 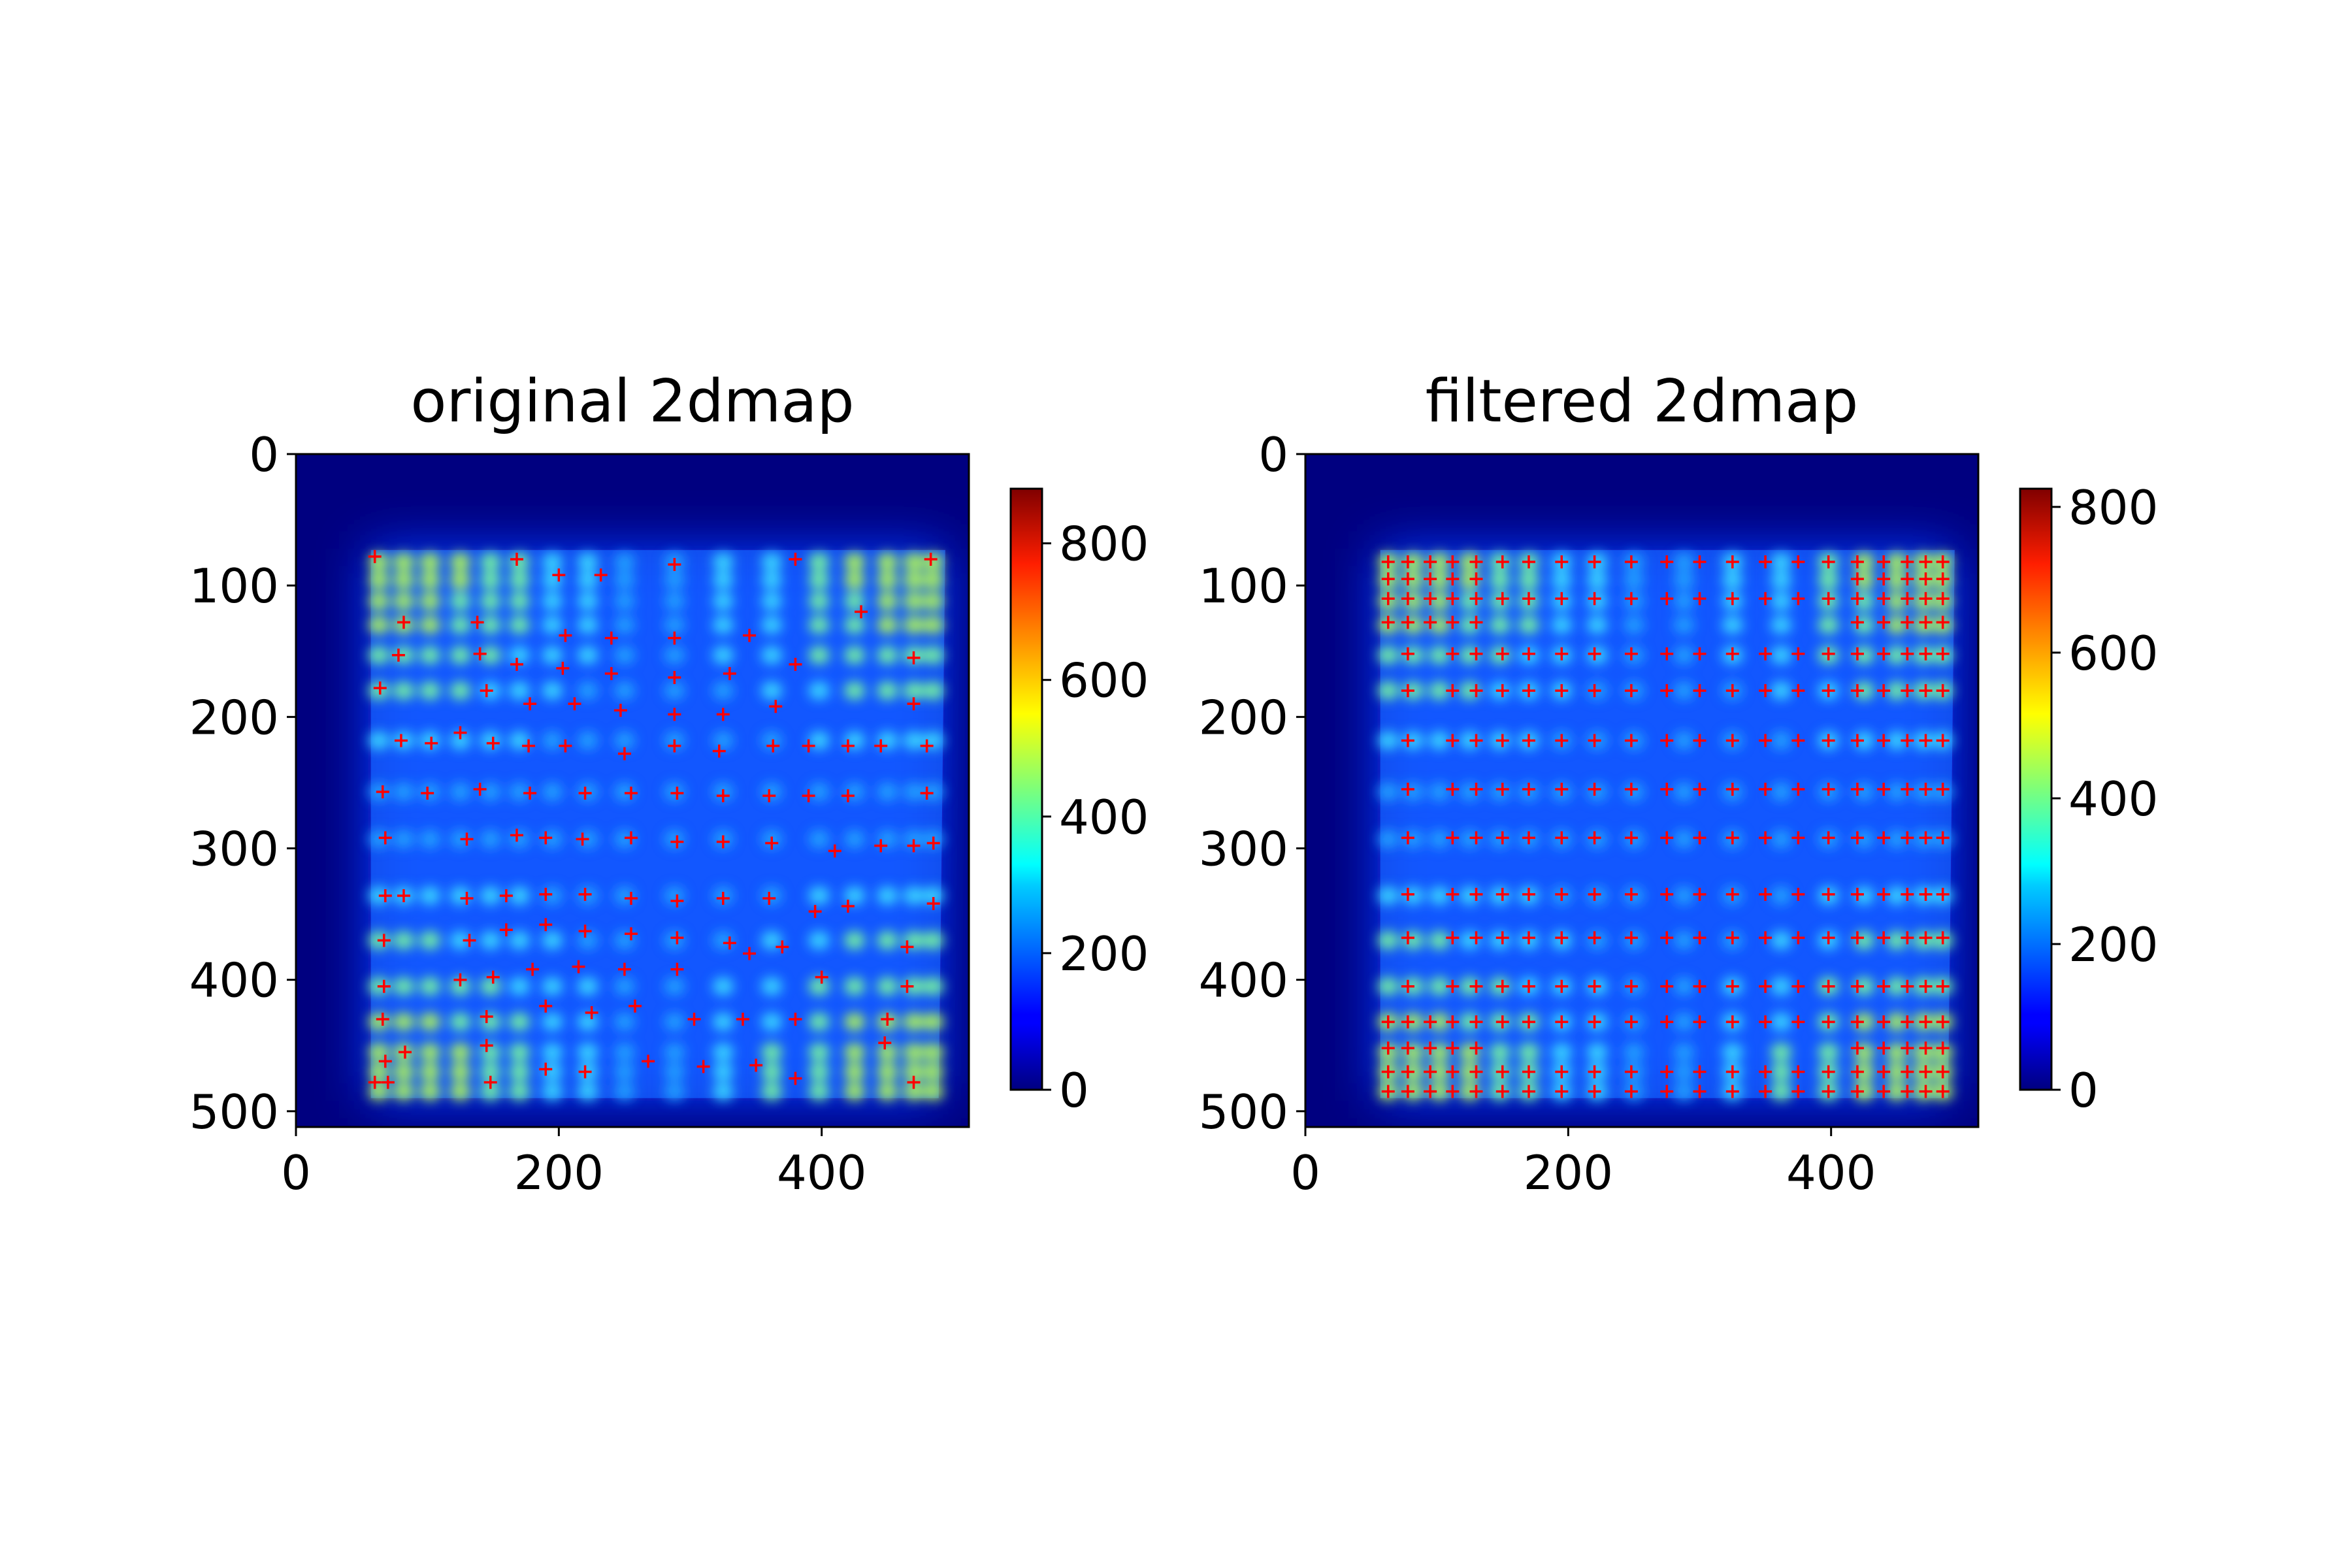 What do you see at coordinates (1104, 817) in the screenshot?
I see `colorbar-tick-label: 400` at bounding box center [1104, 817].